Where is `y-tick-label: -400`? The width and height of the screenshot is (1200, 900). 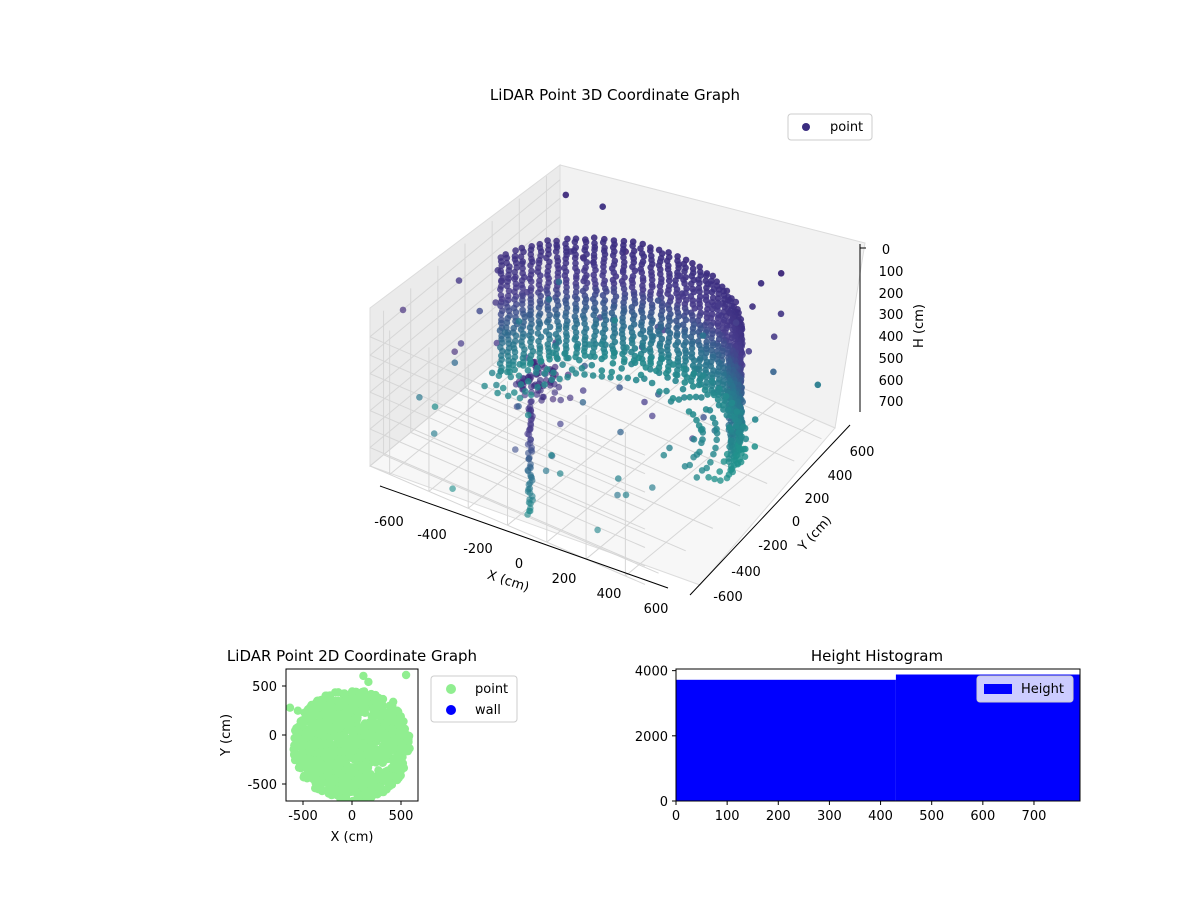
y-tick-label: -400 is located at coordinates (746, 572).